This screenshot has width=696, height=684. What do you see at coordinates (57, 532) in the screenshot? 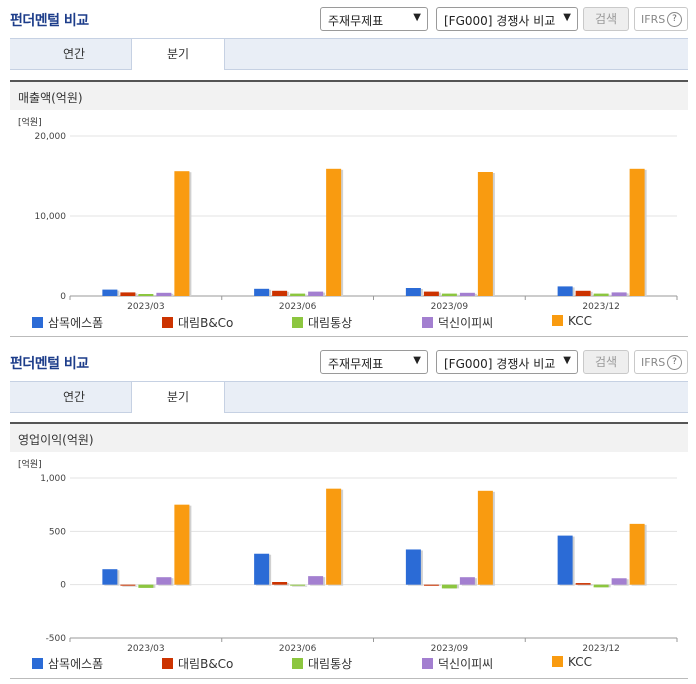
I see `y-tick-label: 500` at bounding box center [57, 532].